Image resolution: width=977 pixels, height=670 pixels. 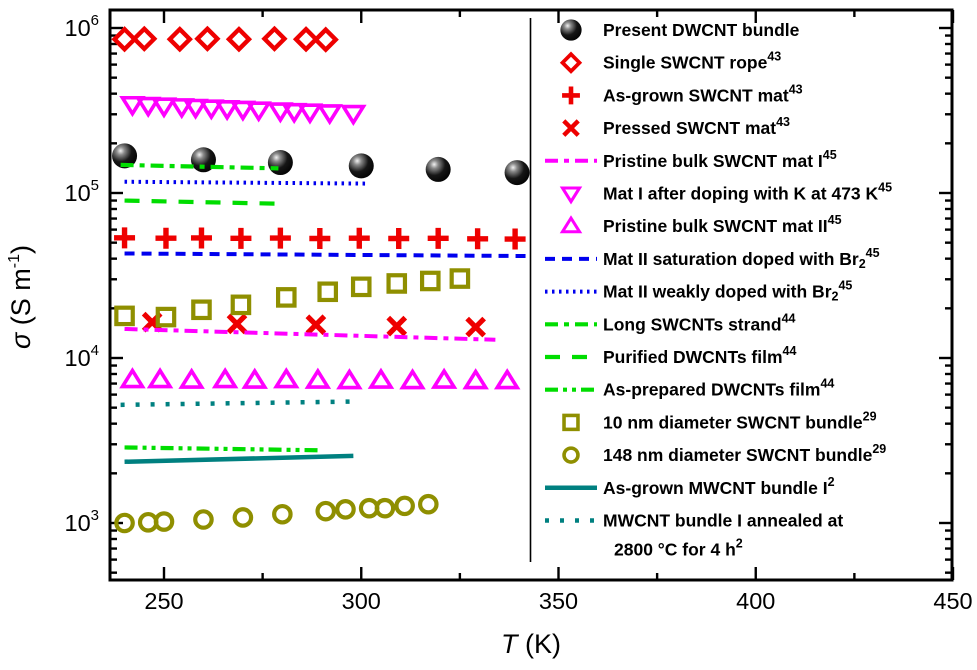 I want to click on legend-label: Pristine bulk SWCNT mat II45, so click(x=722, y=224).